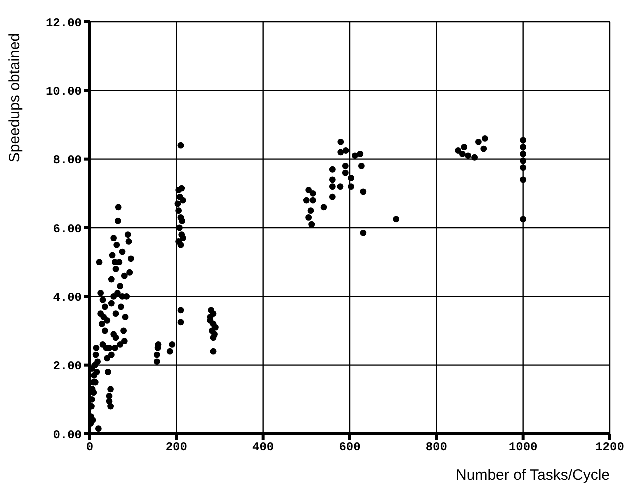 This screenshot has height=498, width=640. I want to click on y-tick-label: 4.00, so click(67, 297).